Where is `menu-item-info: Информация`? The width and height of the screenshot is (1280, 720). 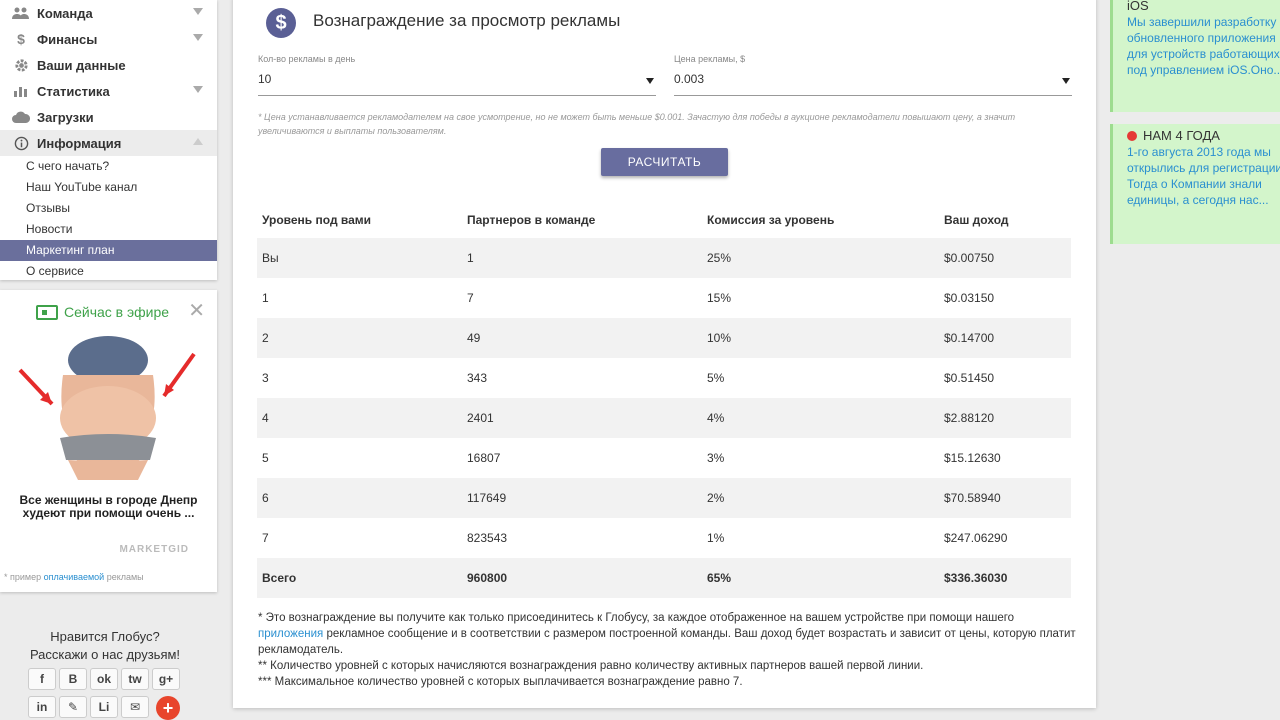
menu-item-info: Информация is located at coordinates (108, 143).